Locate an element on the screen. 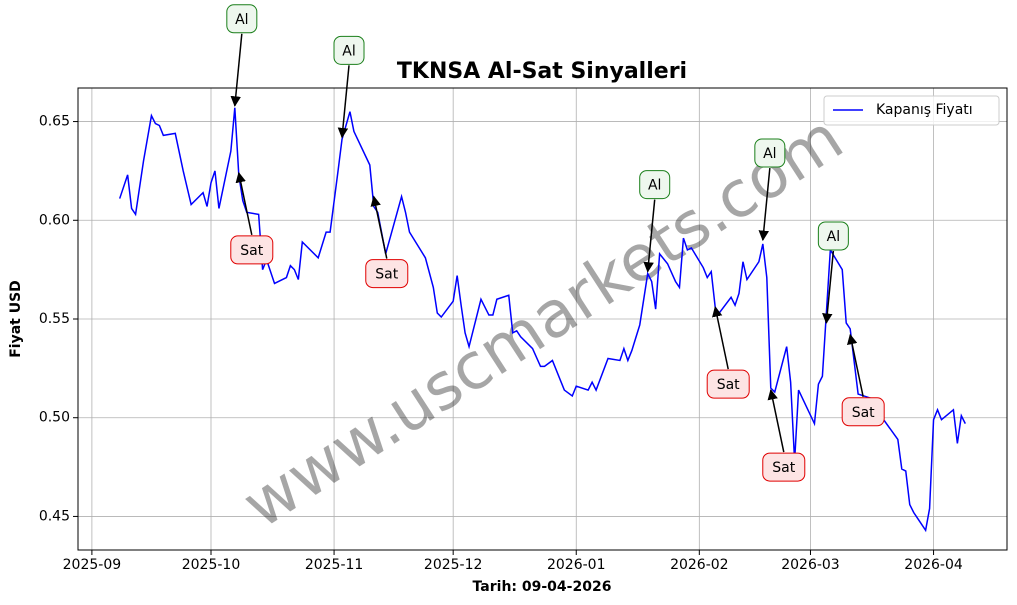  x-tick-label: 2025-12 is located at coordinates (453, 565).